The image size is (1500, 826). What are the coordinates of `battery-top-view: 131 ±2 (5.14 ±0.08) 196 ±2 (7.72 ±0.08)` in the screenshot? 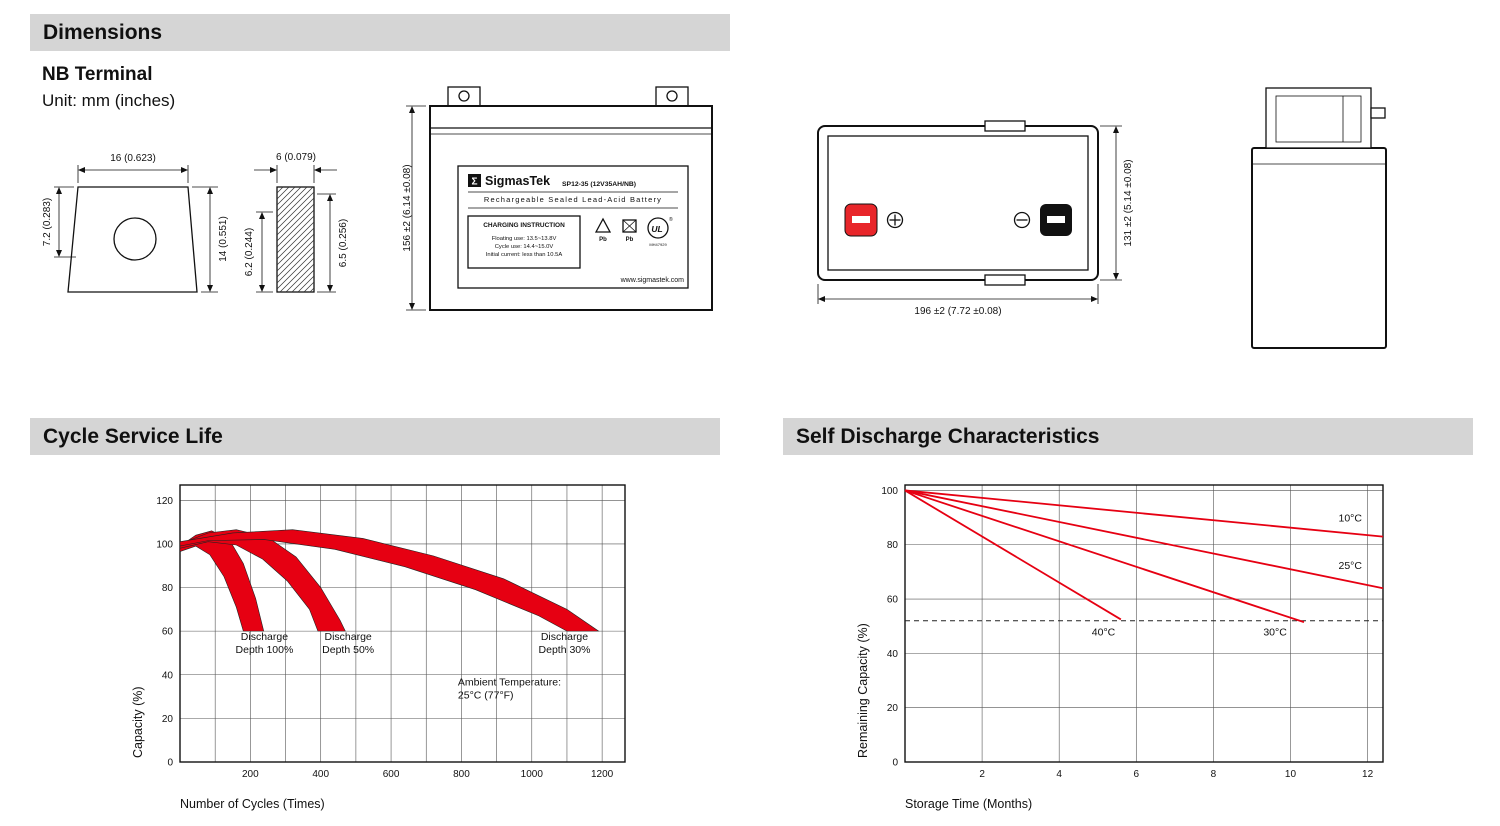 It's located at (975, 218).